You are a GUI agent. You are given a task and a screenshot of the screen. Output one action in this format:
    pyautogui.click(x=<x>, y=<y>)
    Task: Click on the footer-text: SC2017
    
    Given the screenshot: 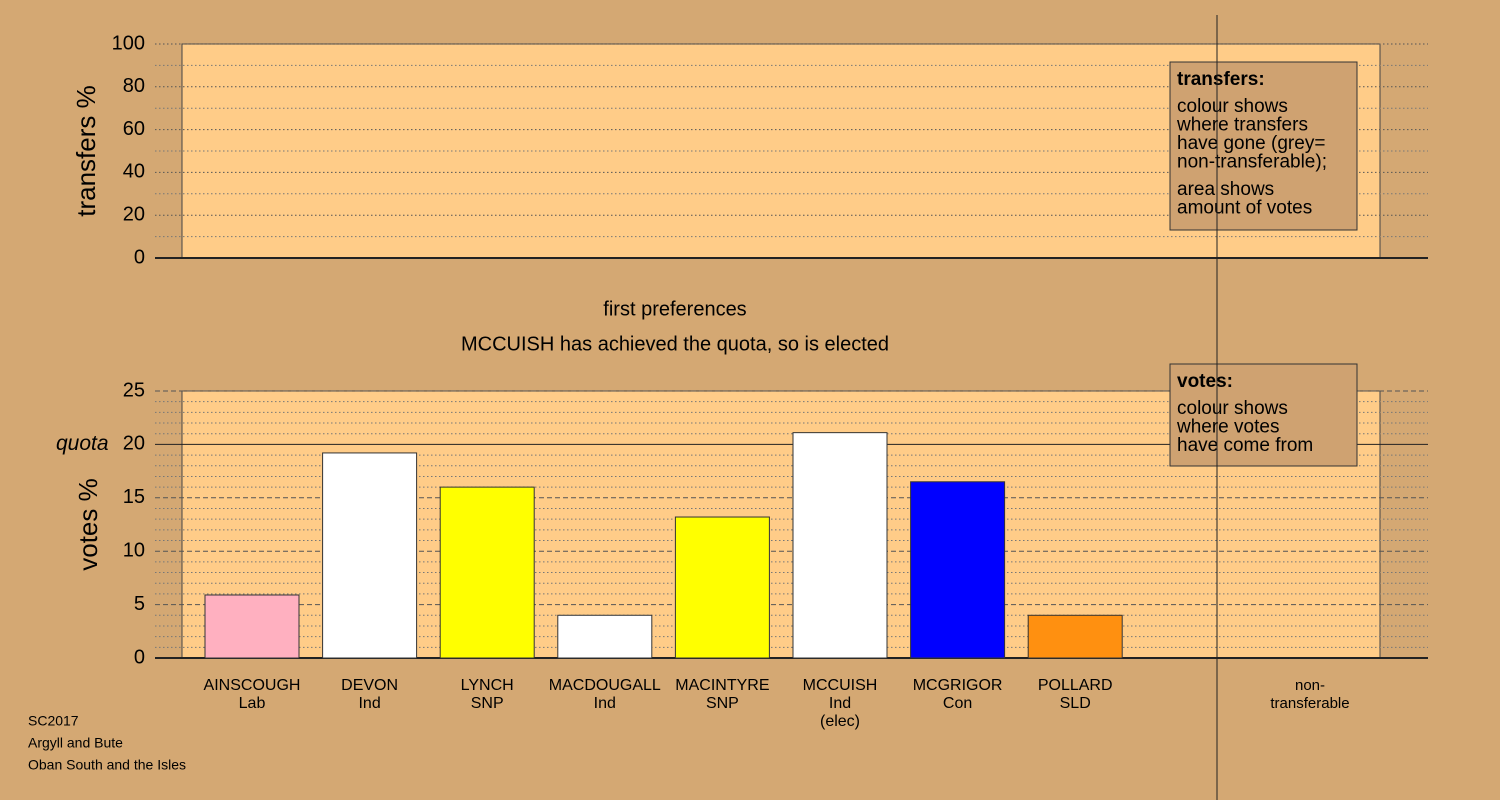 What is the action you would take?
    pyautogui.click(x=53, y=721)
    